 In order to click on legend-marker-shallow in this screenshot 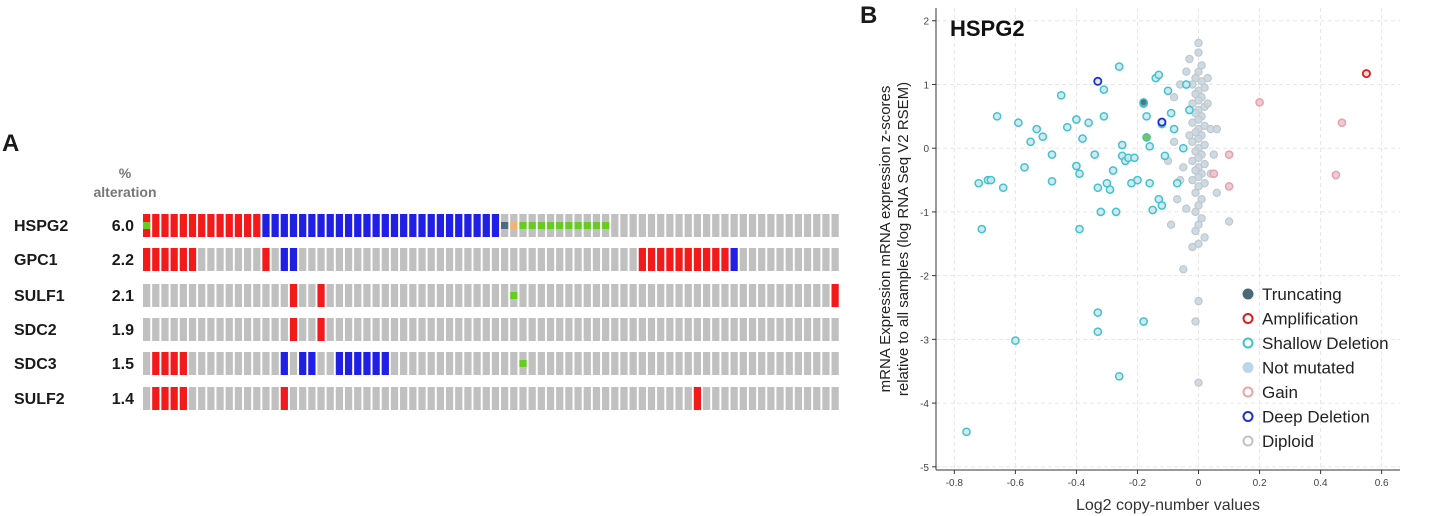, I will do `click(1248, 343)`.